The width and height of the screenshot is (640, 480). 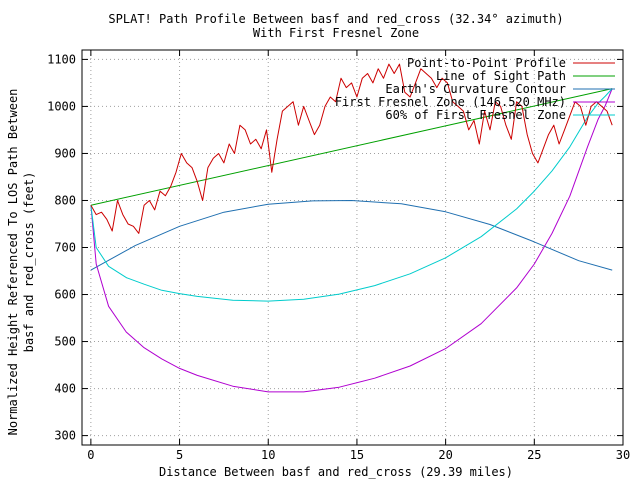 I want to click on y-tick-label: 900, so click(x=65, y=153).